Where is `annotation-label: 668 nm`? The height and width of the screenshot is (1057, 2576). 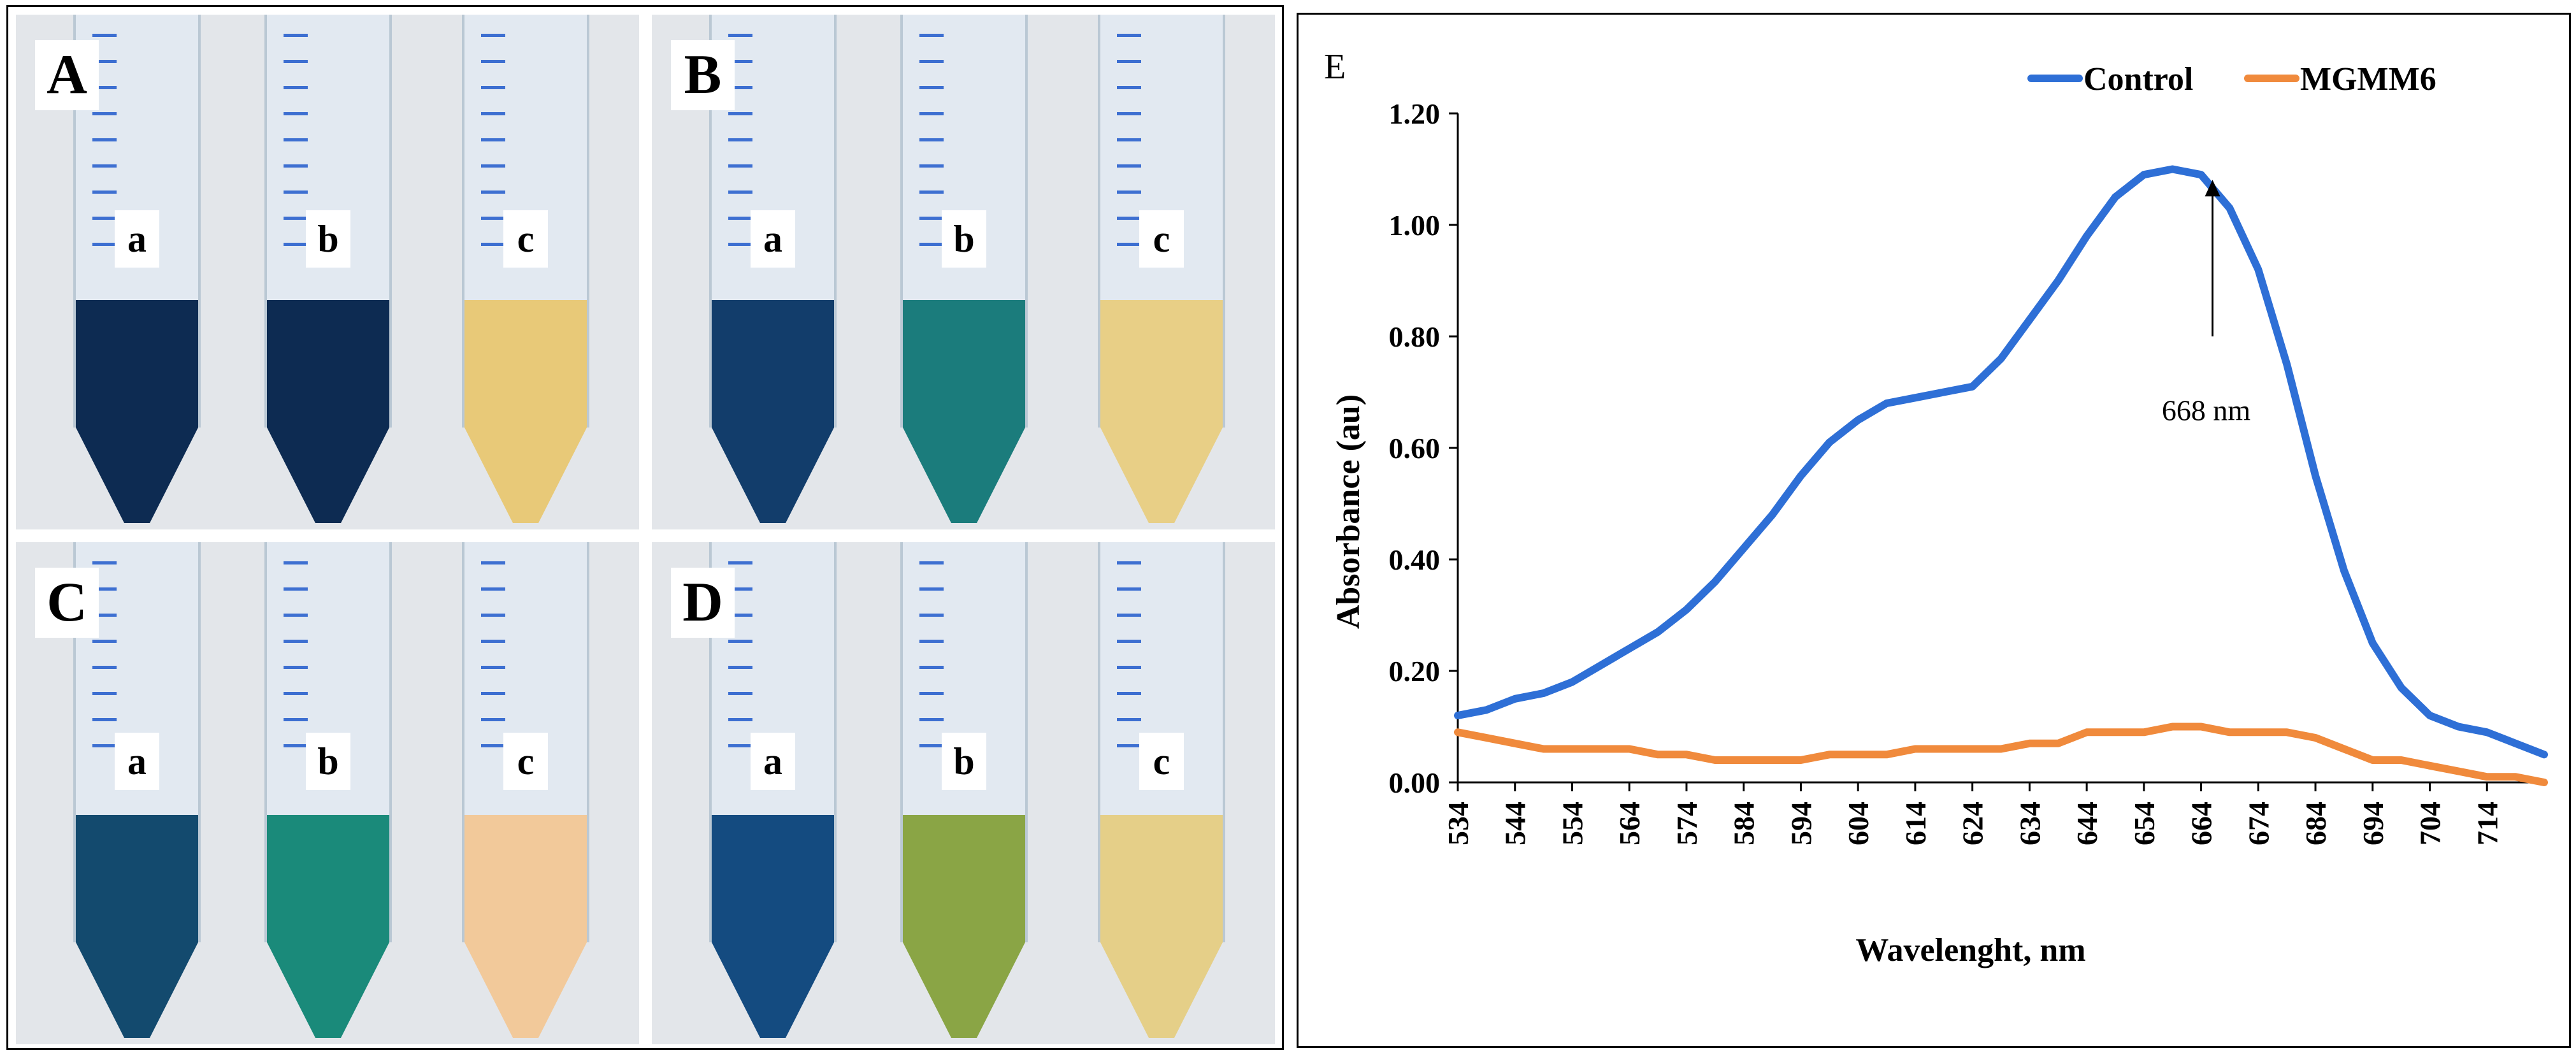 annotation-label: 668 nm is located at coordinates (2206, 410).